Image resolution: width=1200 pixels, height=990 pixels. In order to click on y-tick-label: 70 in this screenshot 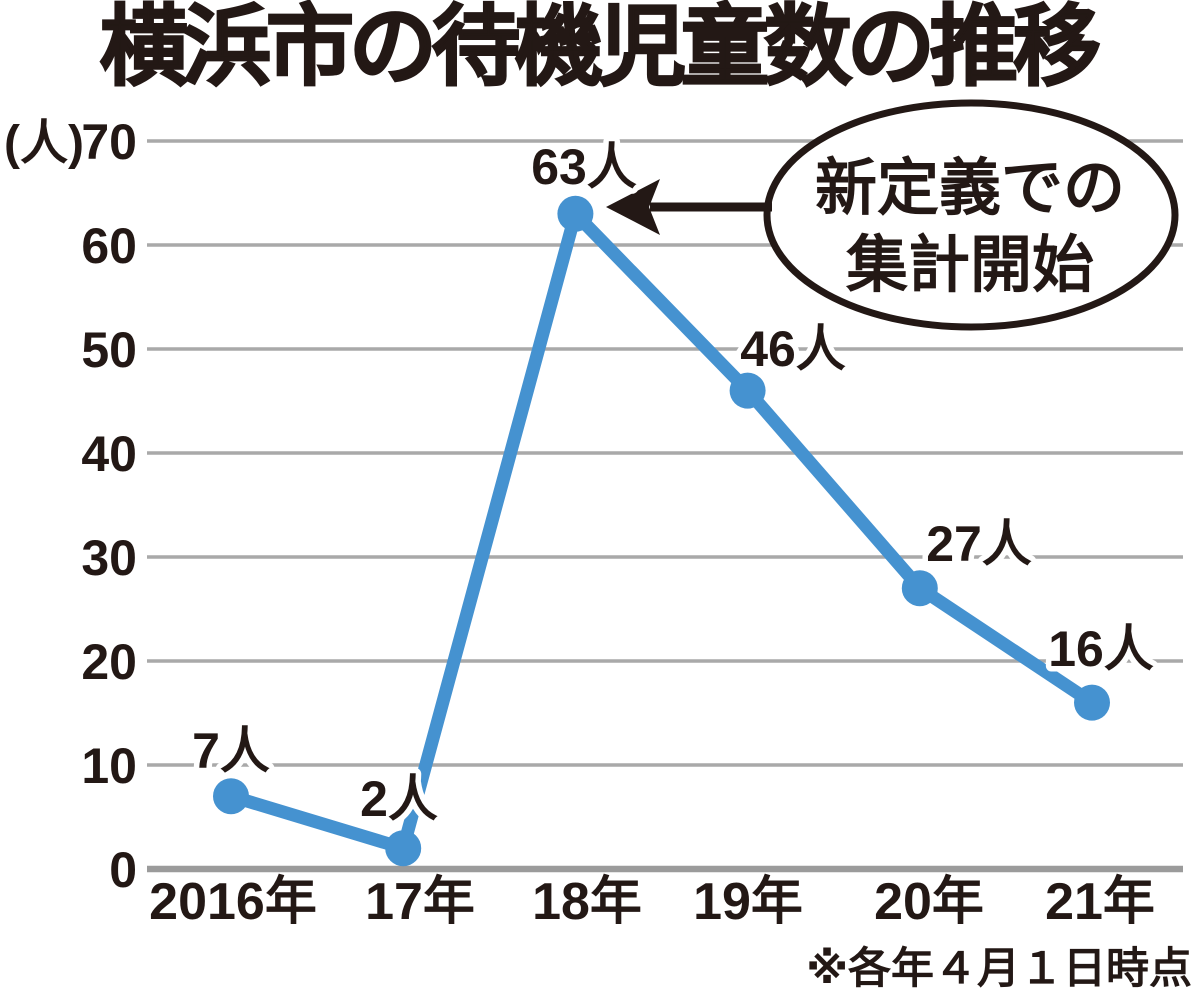, I will do `click(109, 142)`.